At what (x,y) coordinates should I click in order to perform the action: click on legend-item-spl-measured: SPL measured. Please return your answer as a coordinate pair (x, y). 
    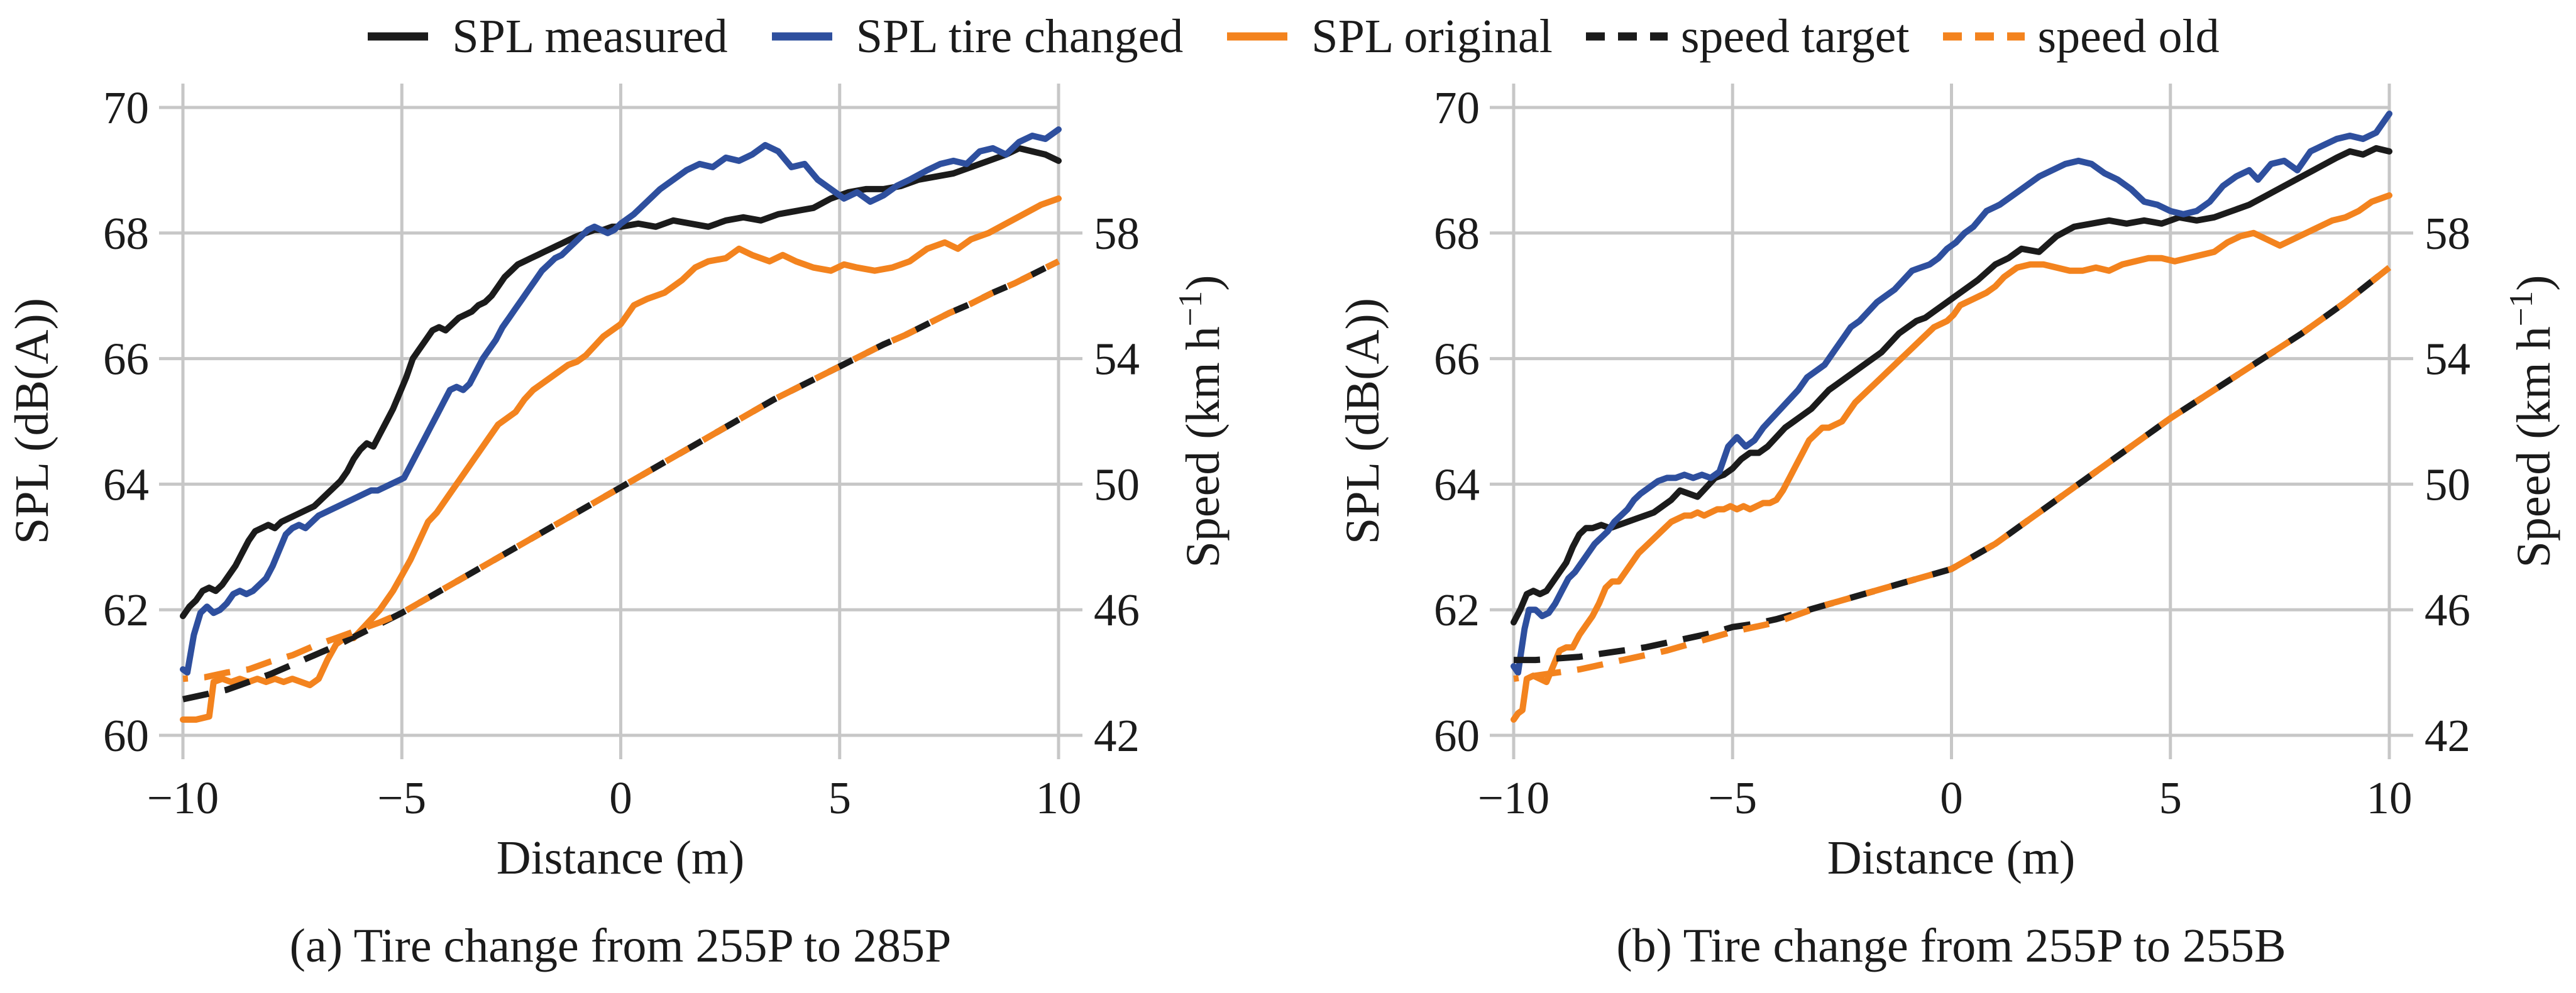
    Looking at the image, I should click on (542, 36).